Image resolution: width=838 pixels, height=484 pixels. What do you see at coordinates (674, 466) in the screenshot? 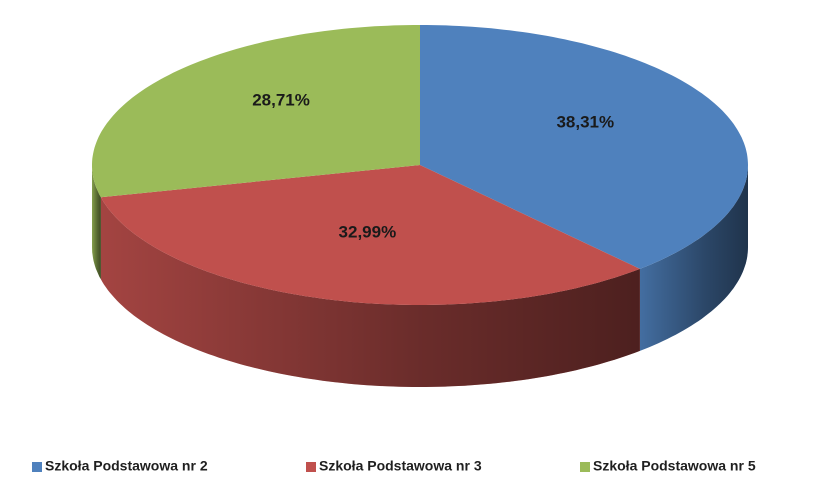
I see `legend-label: Szkoła Podstawowa nr 5` at bounding box center [674, 466].